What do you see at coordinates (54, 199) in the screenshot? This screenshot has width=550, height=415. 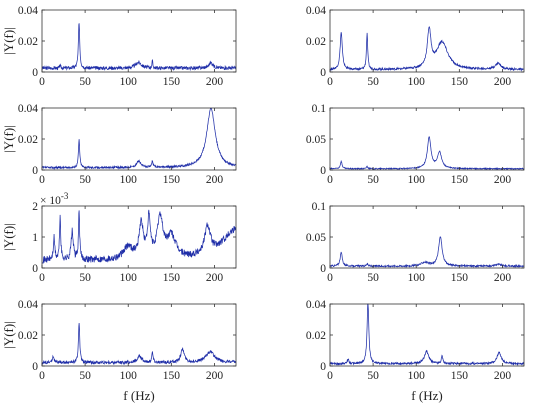 I see `y-exponent-label: × 10⁻³` at bounding box center [54, 199].